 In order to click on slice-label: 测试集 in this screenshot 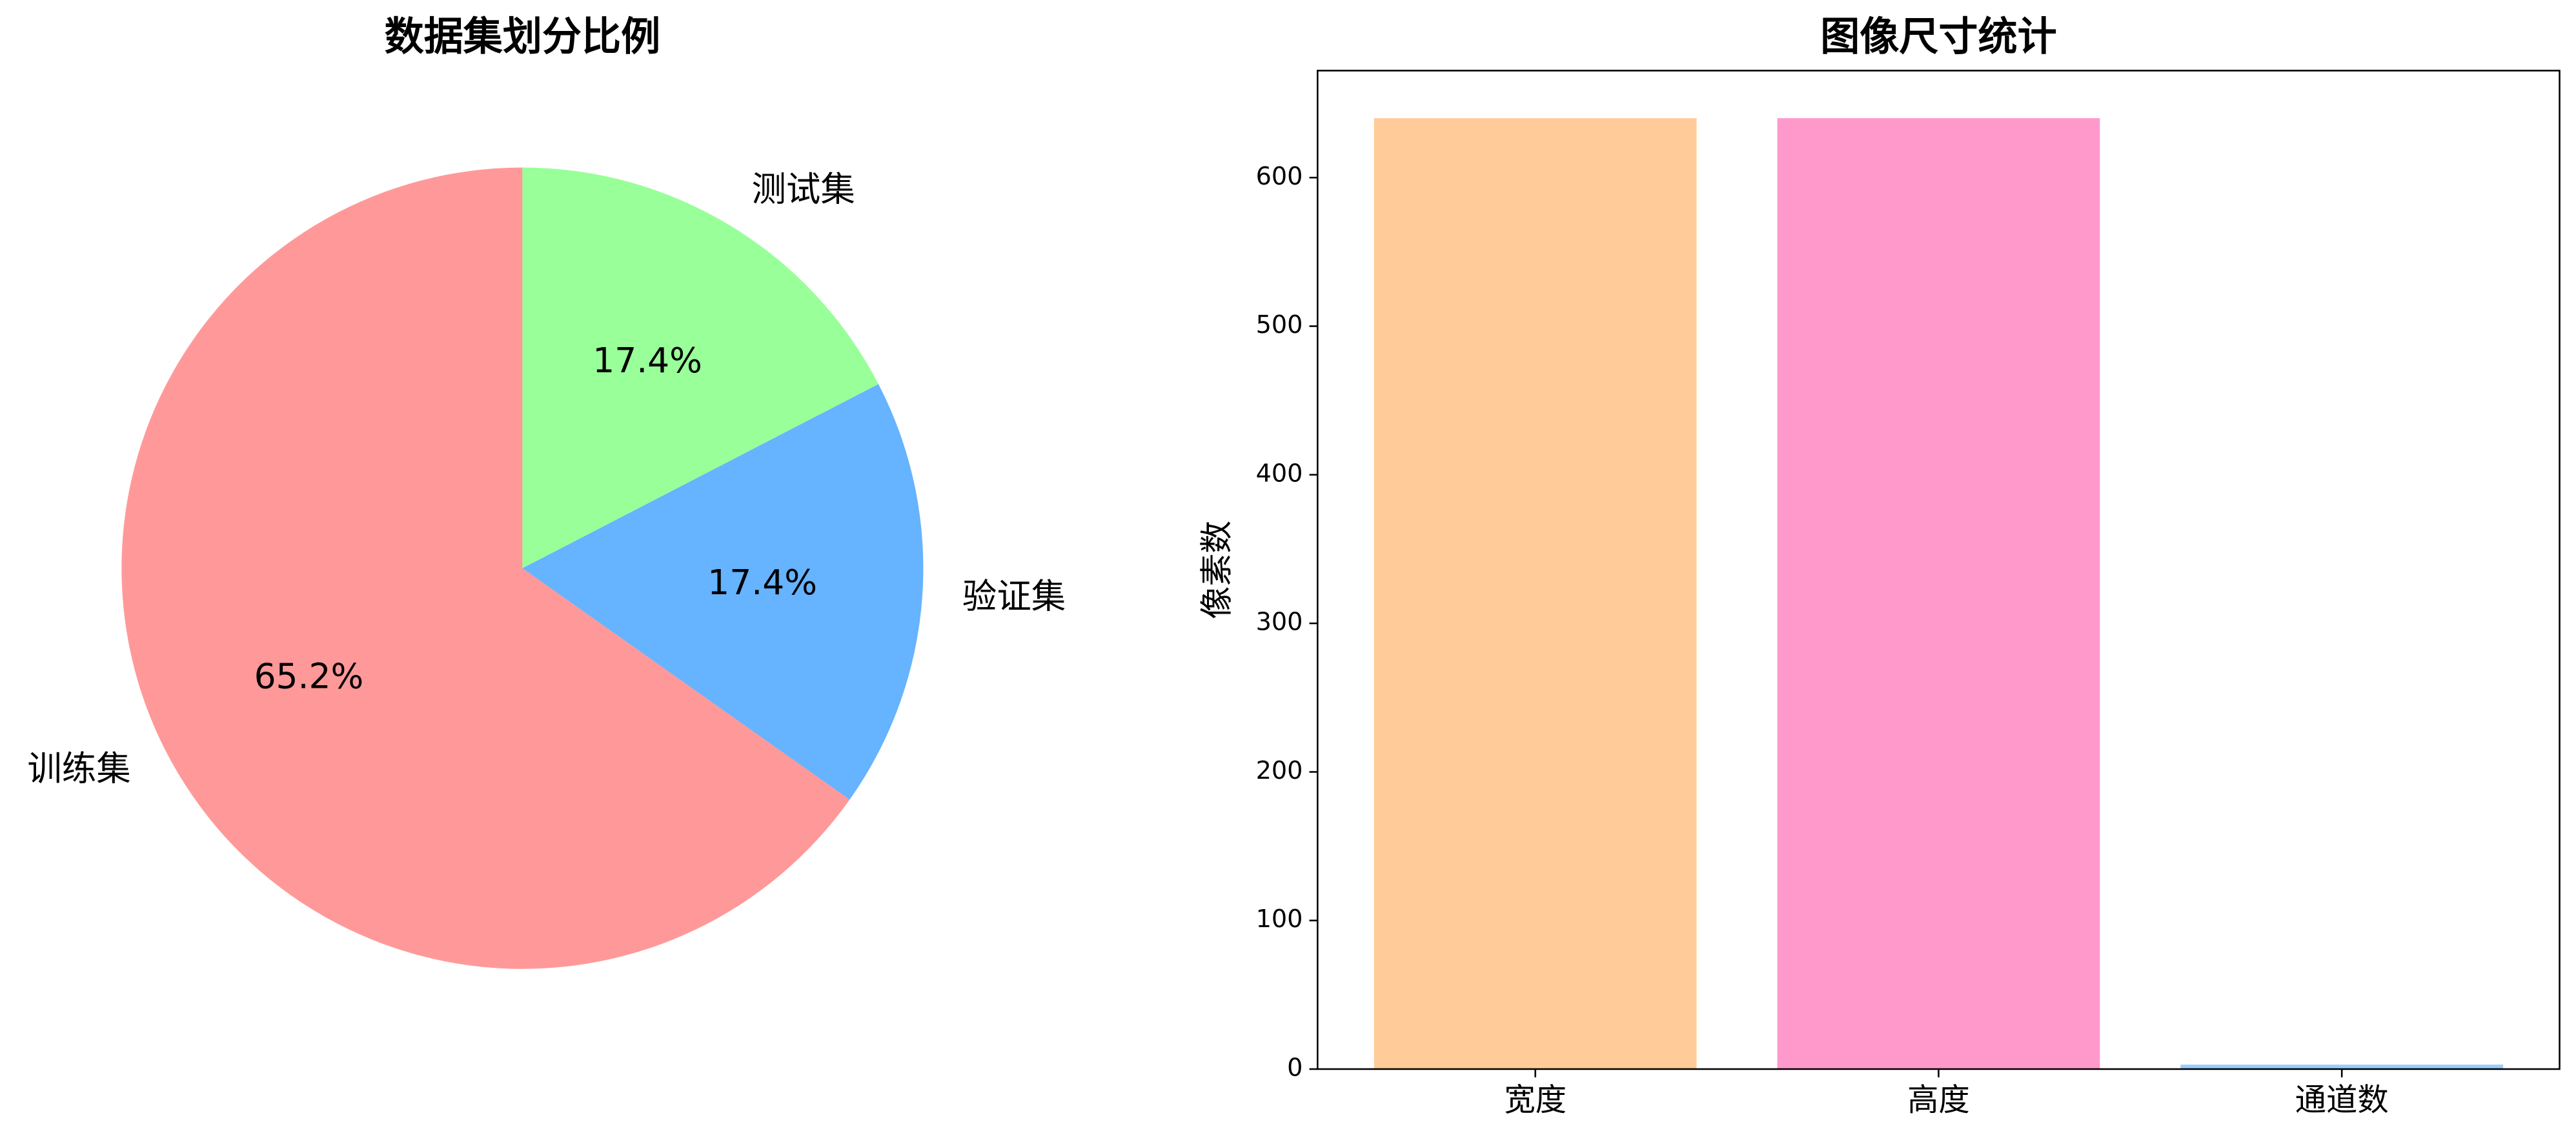, I will do `click(803, 189)`.